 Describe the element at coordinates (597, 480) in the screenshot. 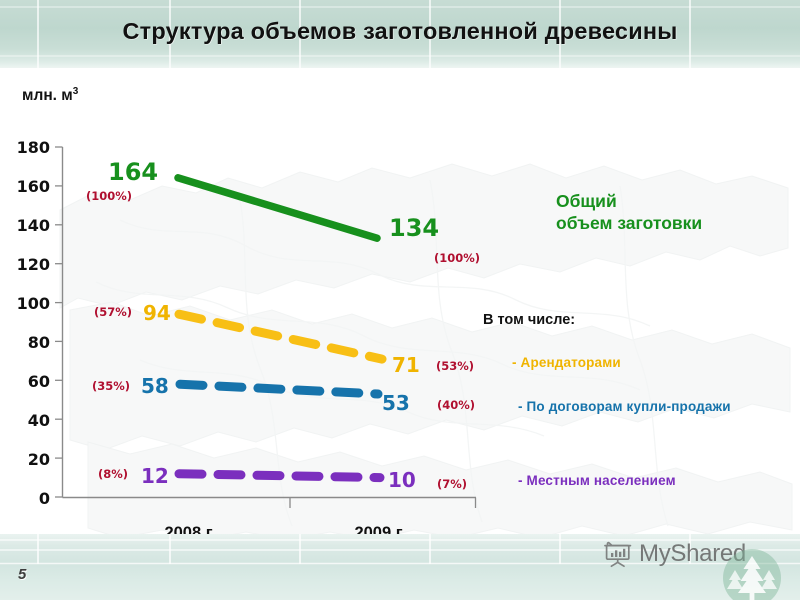

I see `legend-item-local: - Местным населением` at that location.